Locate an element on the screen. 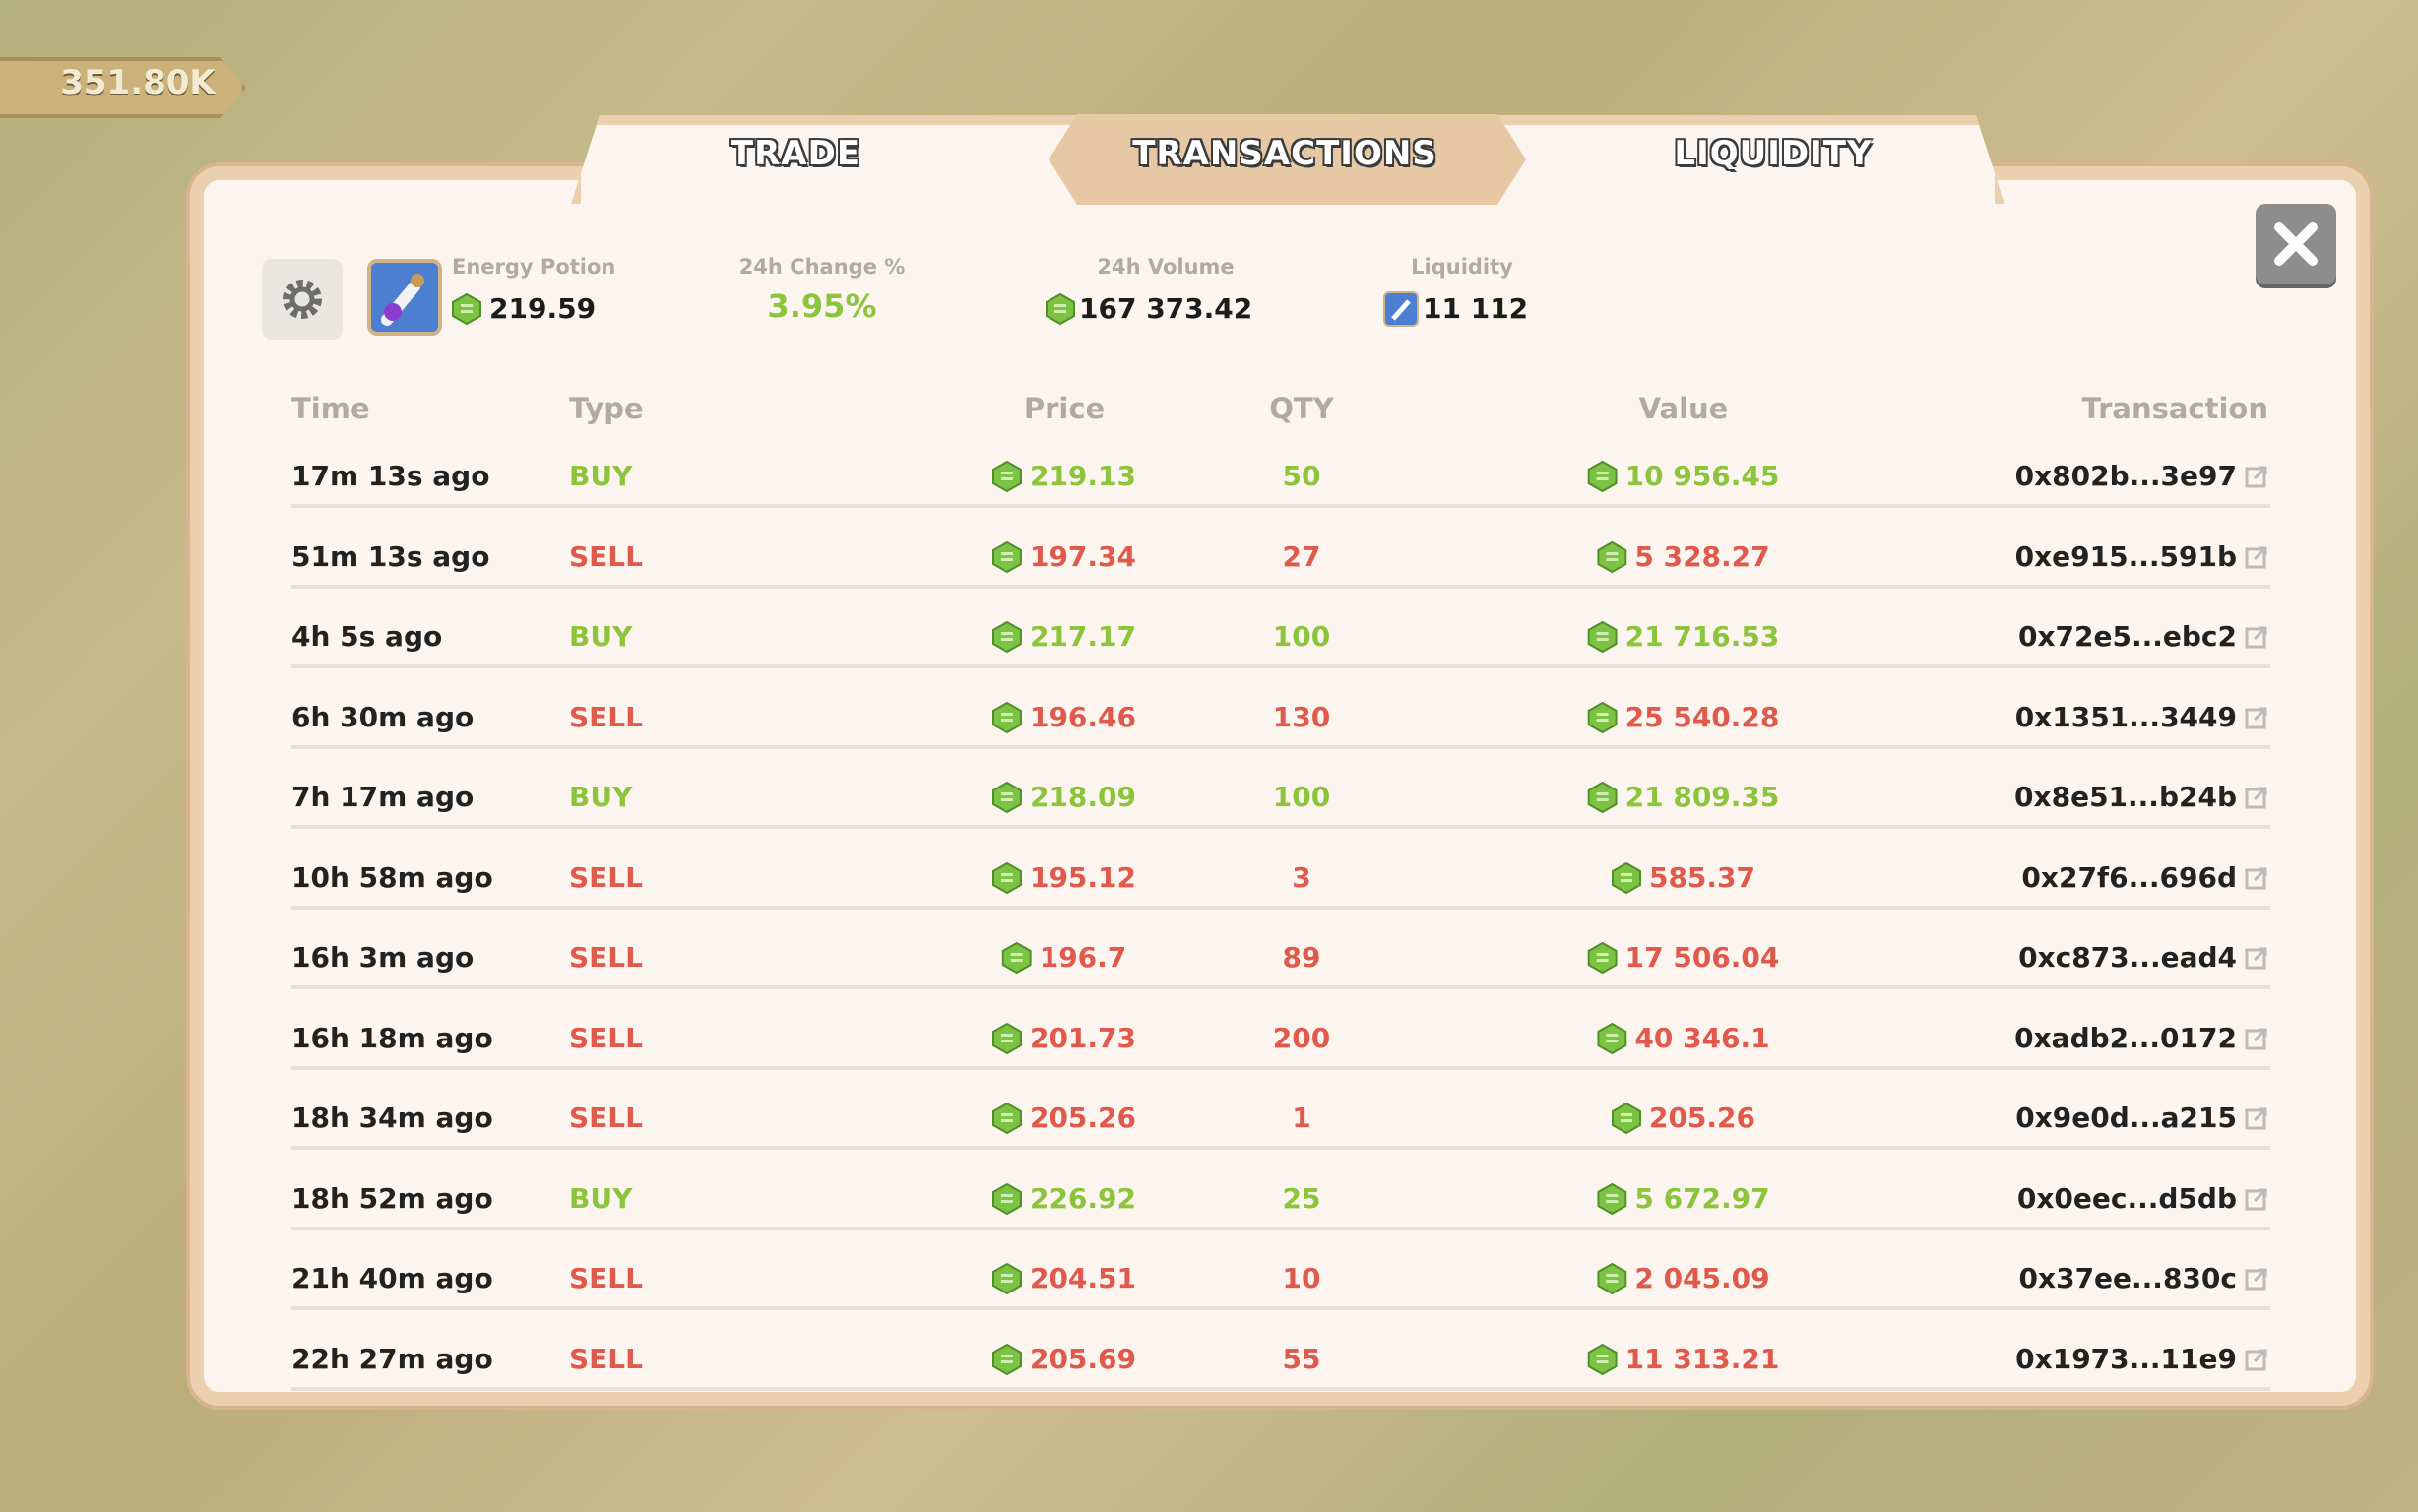 This screenshot has height=1512, width=2418. tab: LIQUIDITY is located at coordinates (1773, 153).